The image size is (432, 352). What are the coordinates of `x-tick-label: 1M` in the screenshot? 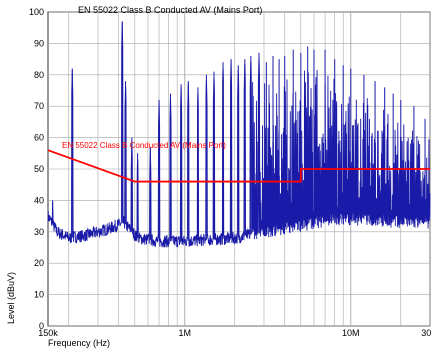 It's located at (185, 333).